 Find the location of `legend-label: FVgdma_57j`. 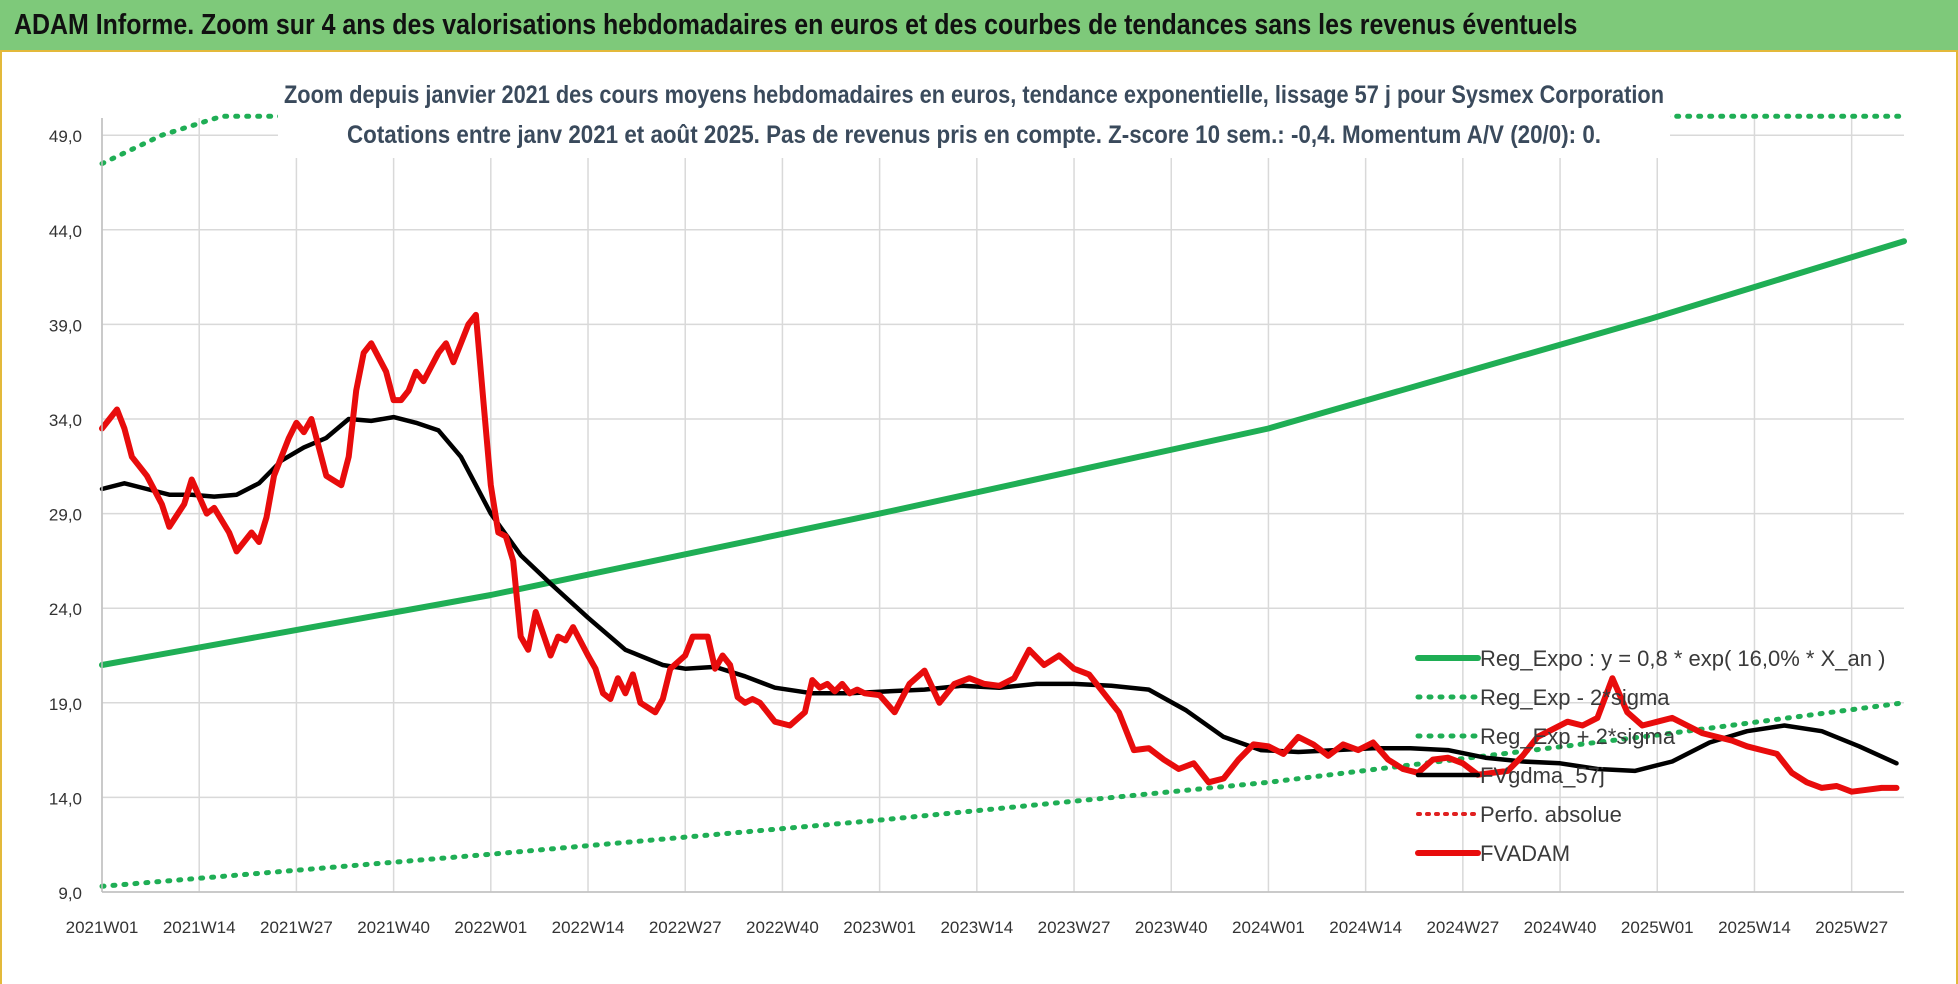

legend-label: FVgdma_57j is located at coordinates (1542, 775).